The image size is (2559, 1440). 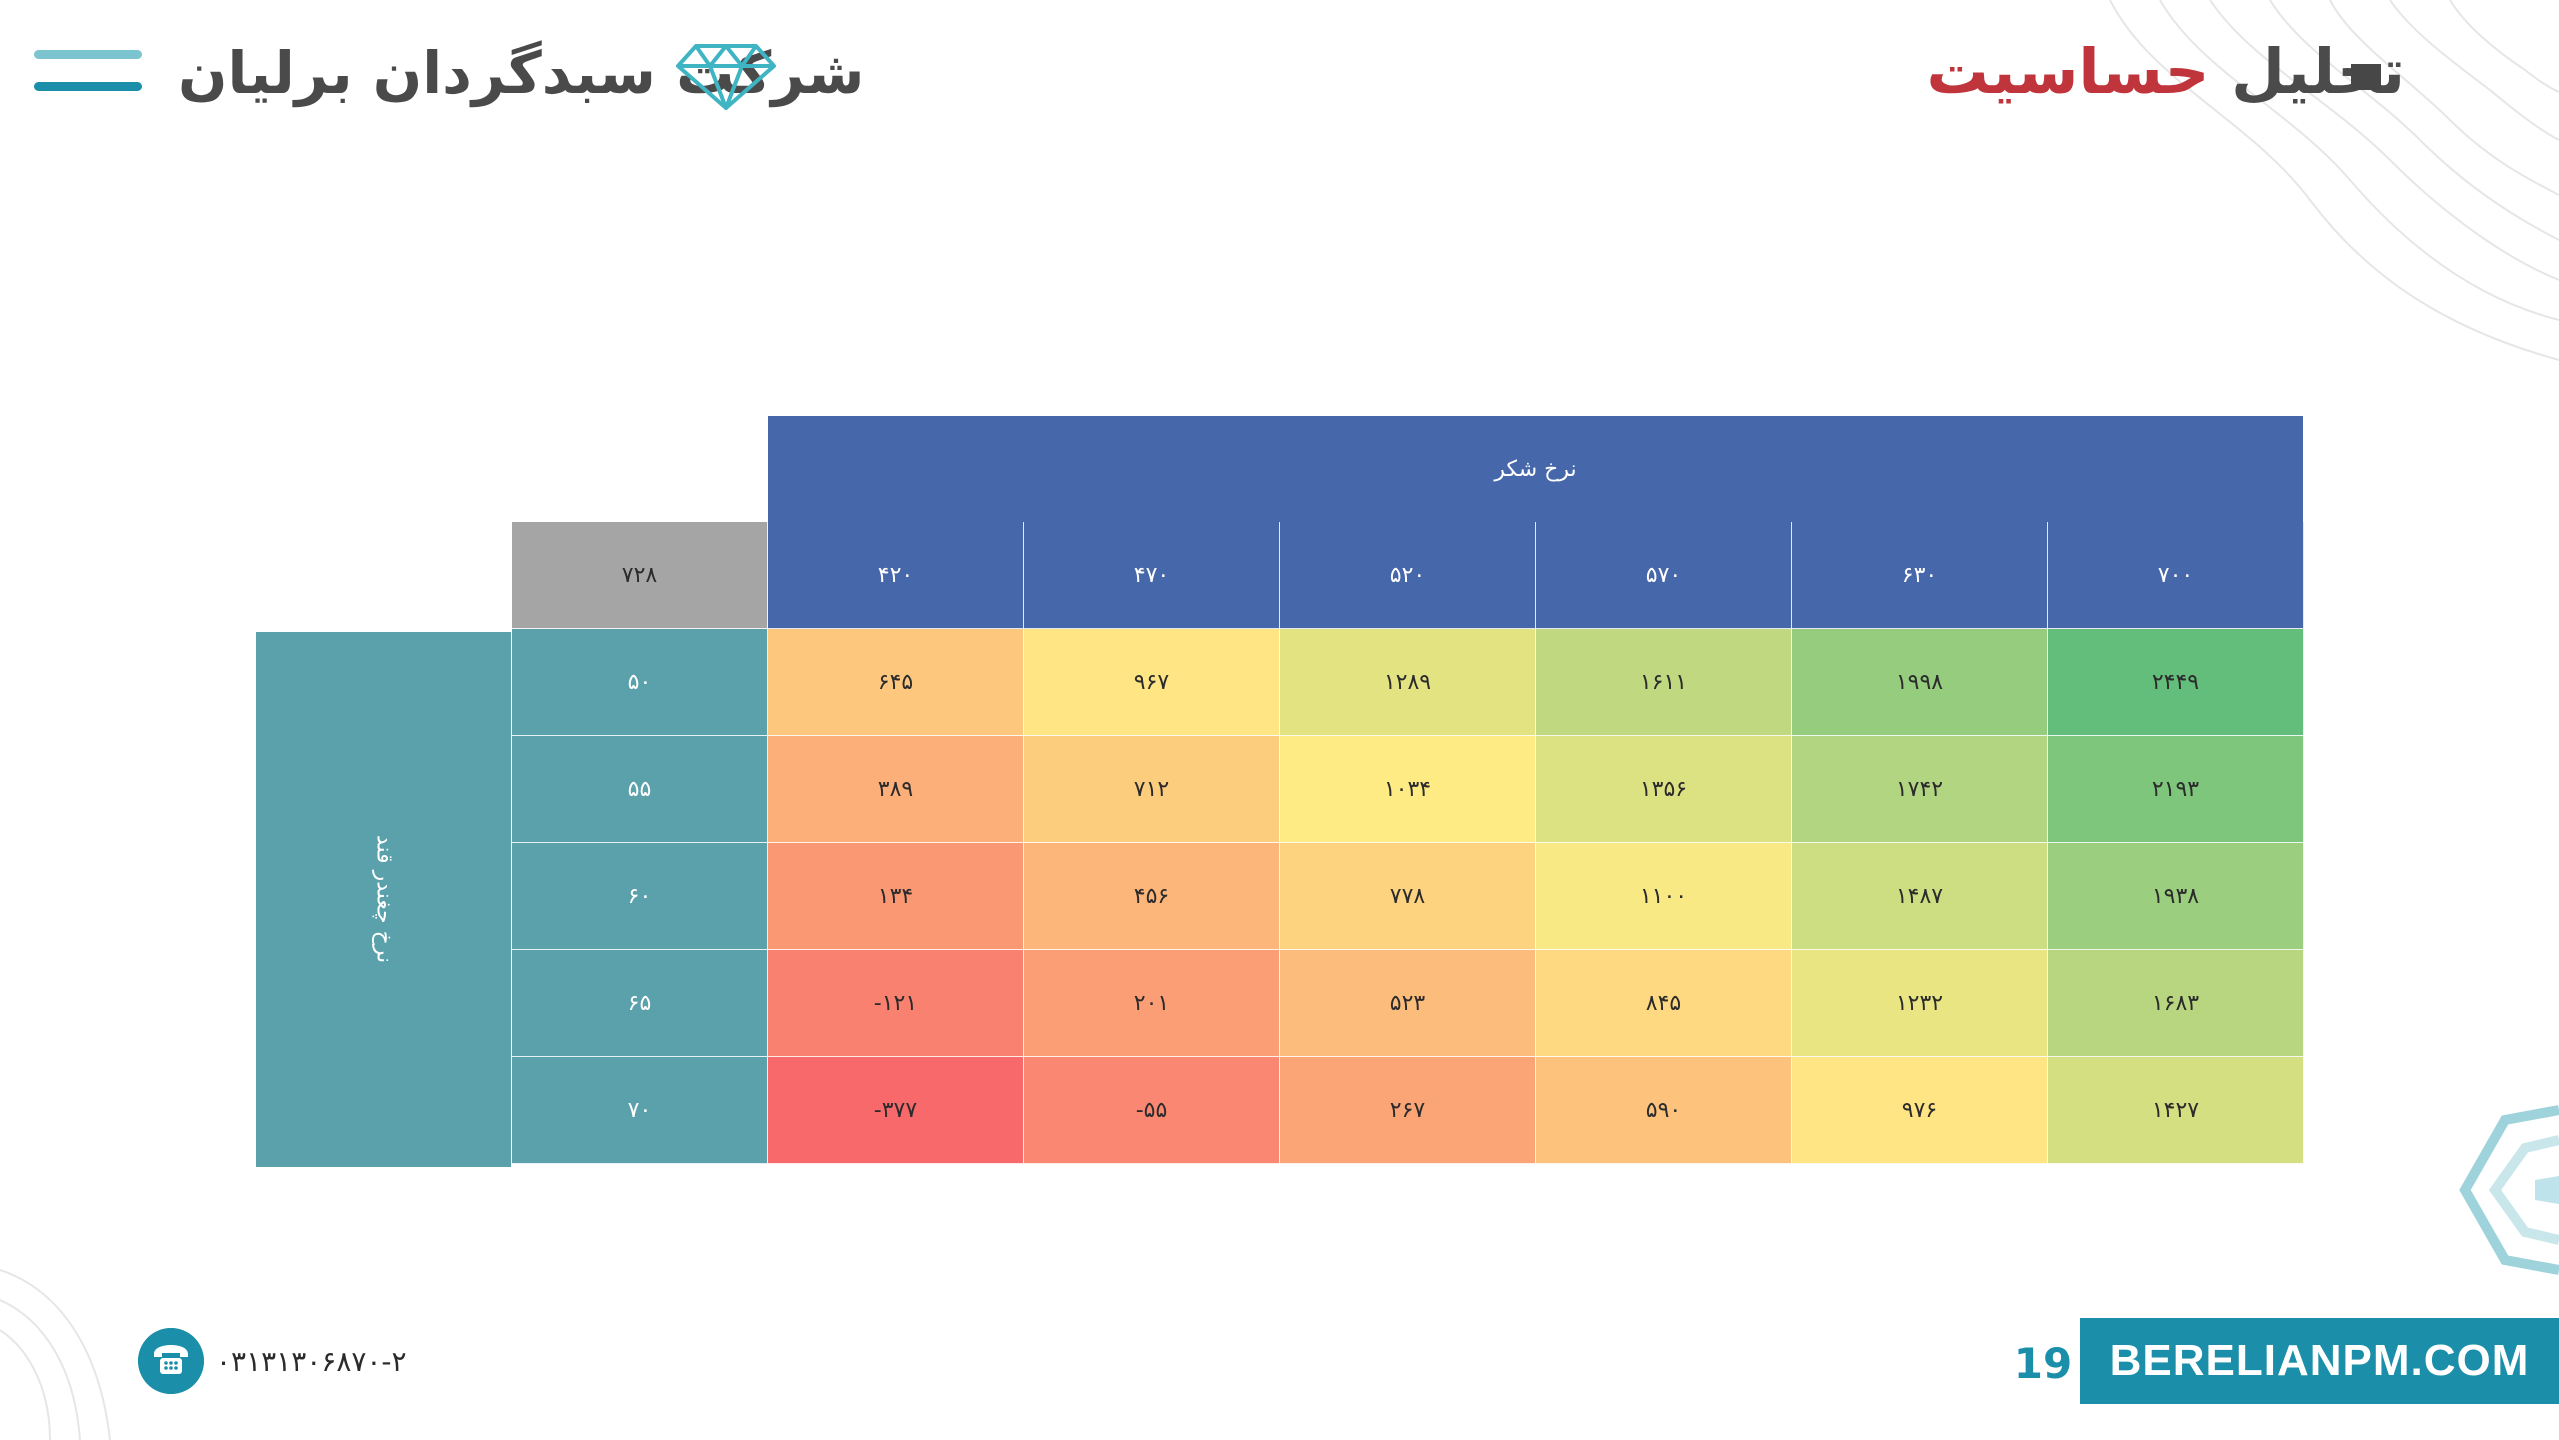 What do you see at coordinates (1152, 1003) in the screenshot?
I see `table-cell: ۲۰۱` at bounding box center [1152, 1003].